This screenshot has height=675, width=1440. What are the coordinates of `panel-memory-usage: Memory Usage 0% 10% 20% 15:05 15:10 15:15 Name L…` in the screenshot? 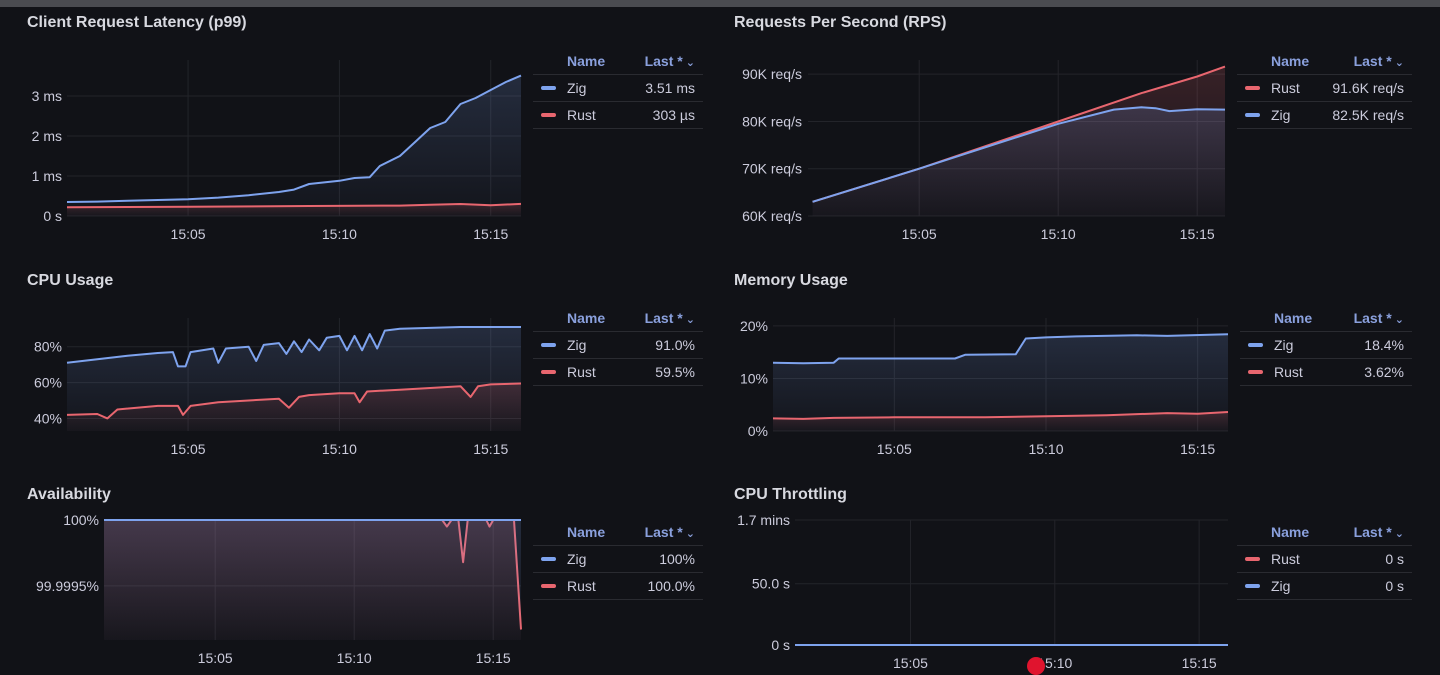 It's located at (1072, 369).